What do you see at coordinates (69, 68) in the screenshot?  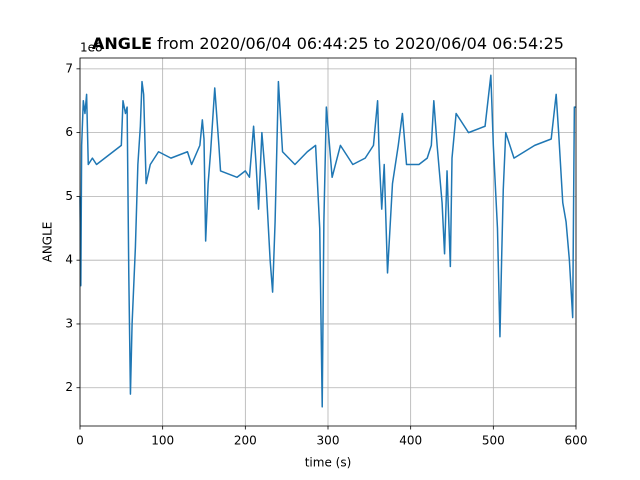 I see `y-tick-label: 7` at bounding box center [69, 68].